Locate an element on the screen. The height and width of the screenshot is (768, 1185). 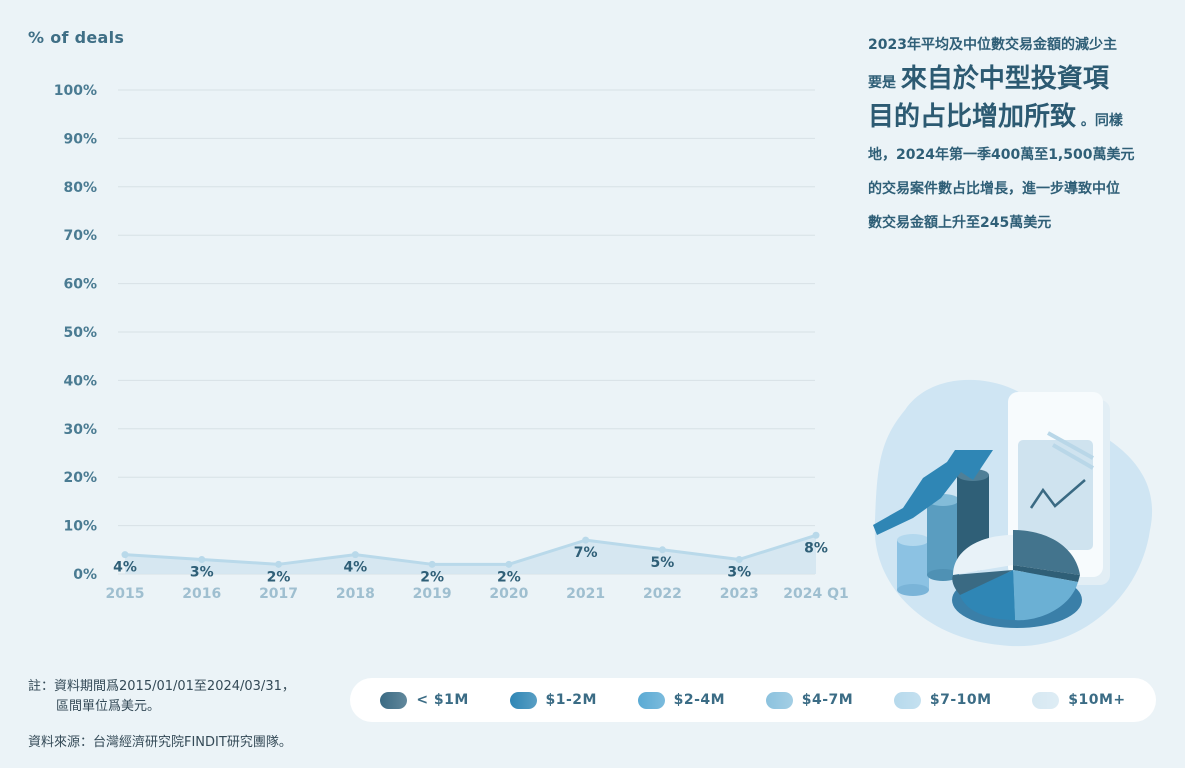
growth-illustration is located at coordinates (1013, 513).